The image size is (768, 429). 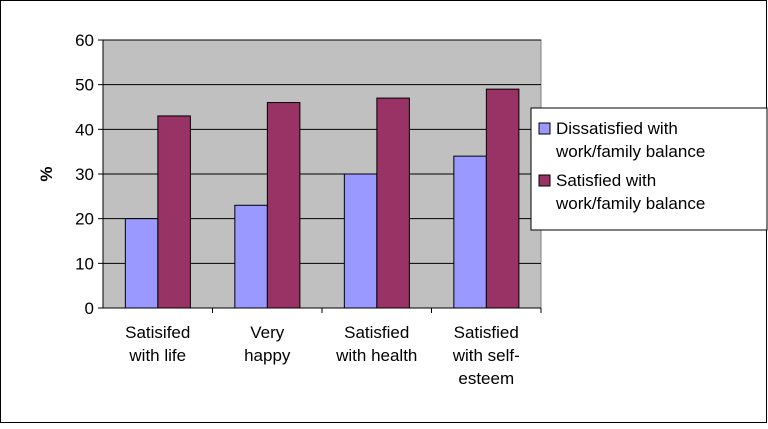 I want to click on y-axis-label: %, so click(x=46, y=173).